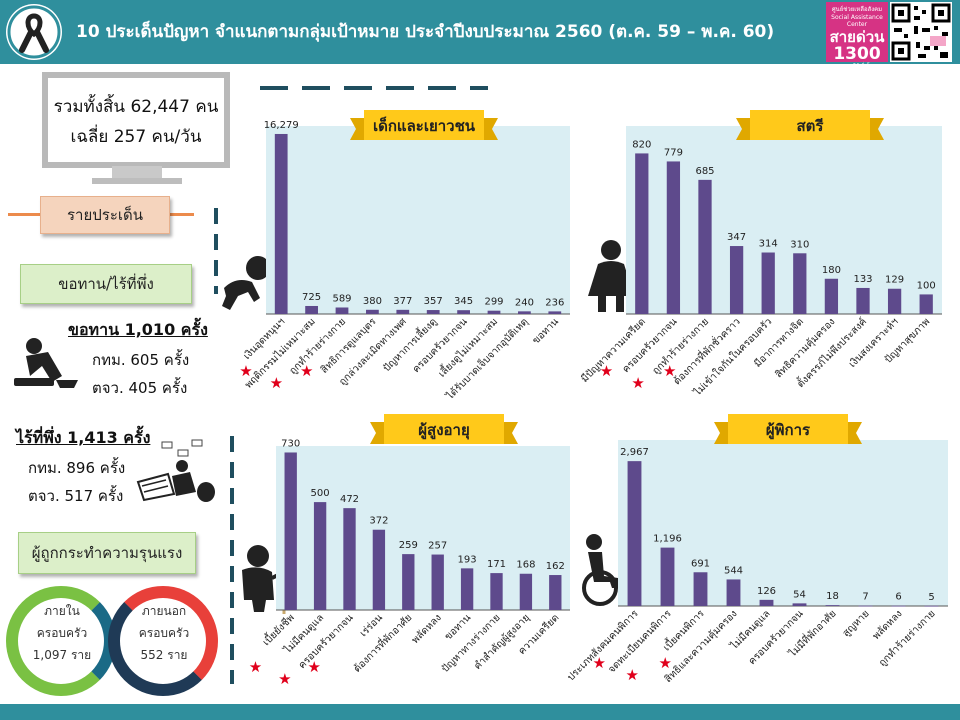 The width and height of the screenshot is (960, 720). I want to click on banner-tail-left, so click(357, 129).